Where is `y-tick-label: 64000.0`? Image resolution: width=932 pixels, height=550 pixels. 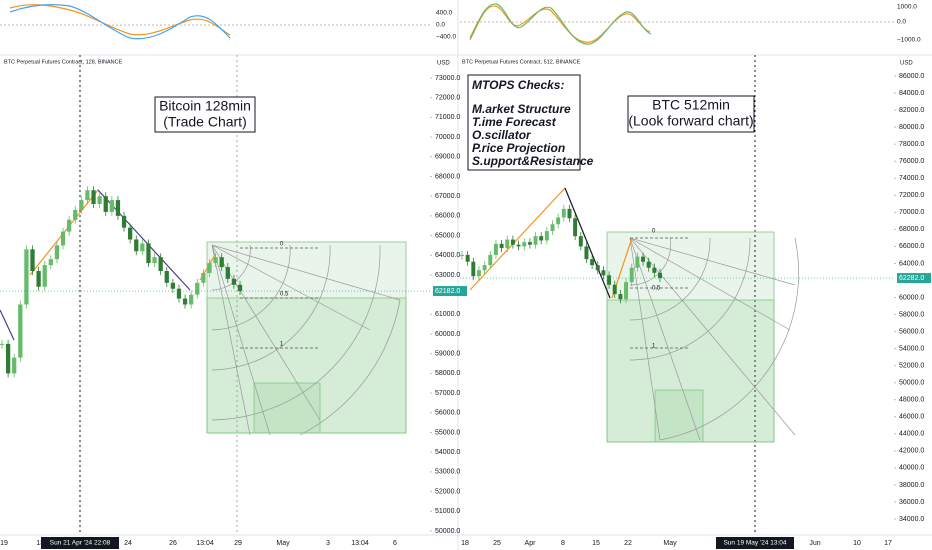 y-tick-label: 64000.0 is located at coordinates (911, 263).